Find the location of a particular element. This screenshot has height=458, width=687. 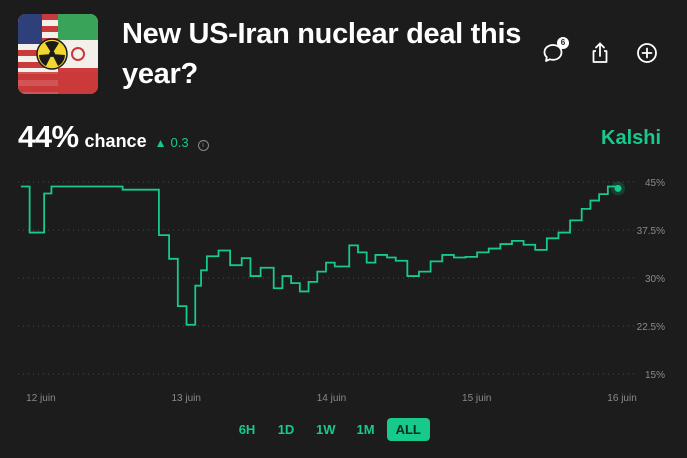

us-iran-flag-nuclear-icon is located at coordinates (58, 54).